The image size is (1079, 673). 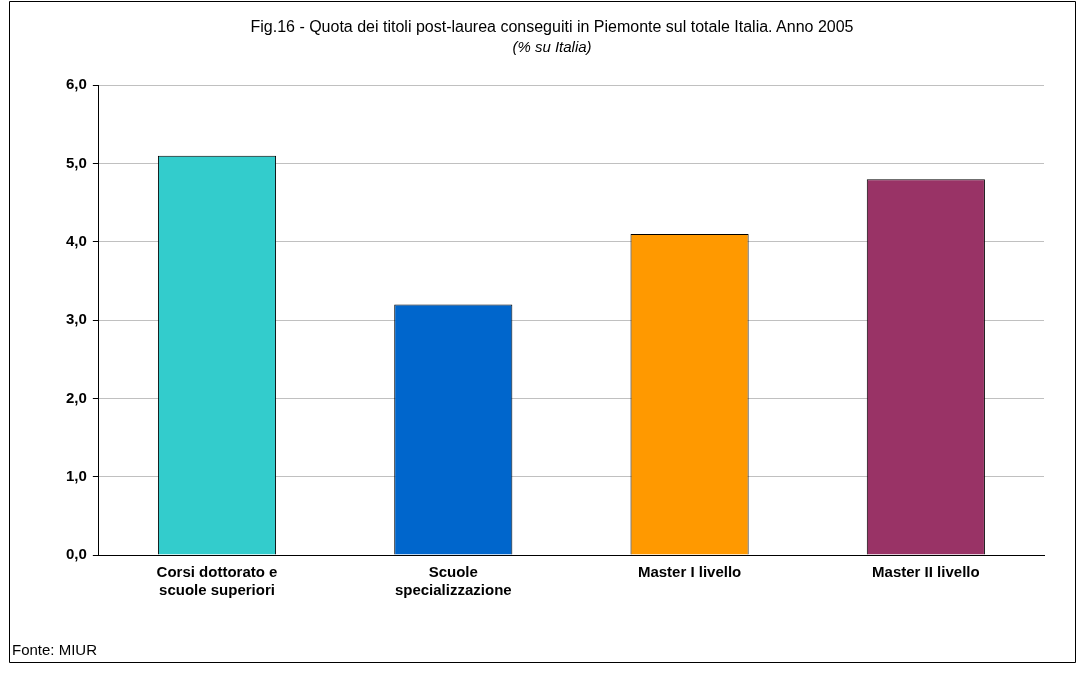 What do you see at coordinates (552, 27) in the screenshot?
I see `chart-title: Fig.16 - Quota dei titoli post-laurea conseguiti in Piemonte sul totale Italia. Anno 2005` at bounding box center [552, 27].